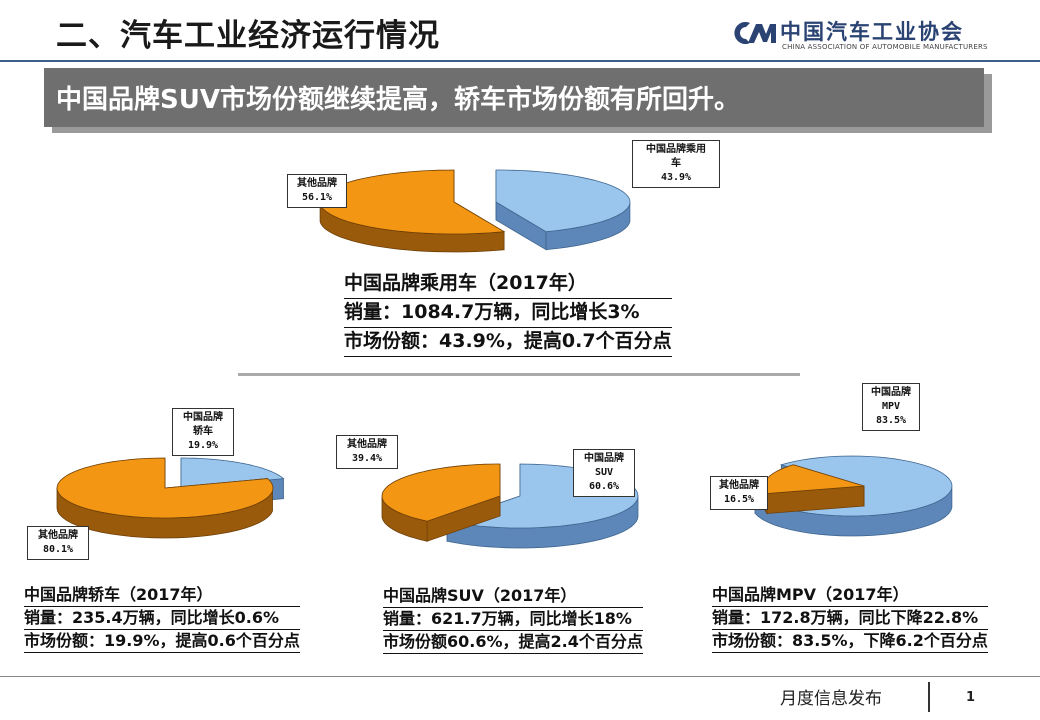  I want to click on info-passenger-sales: 销量：1084.7万辆，同比增长3%, so click(508, 313).